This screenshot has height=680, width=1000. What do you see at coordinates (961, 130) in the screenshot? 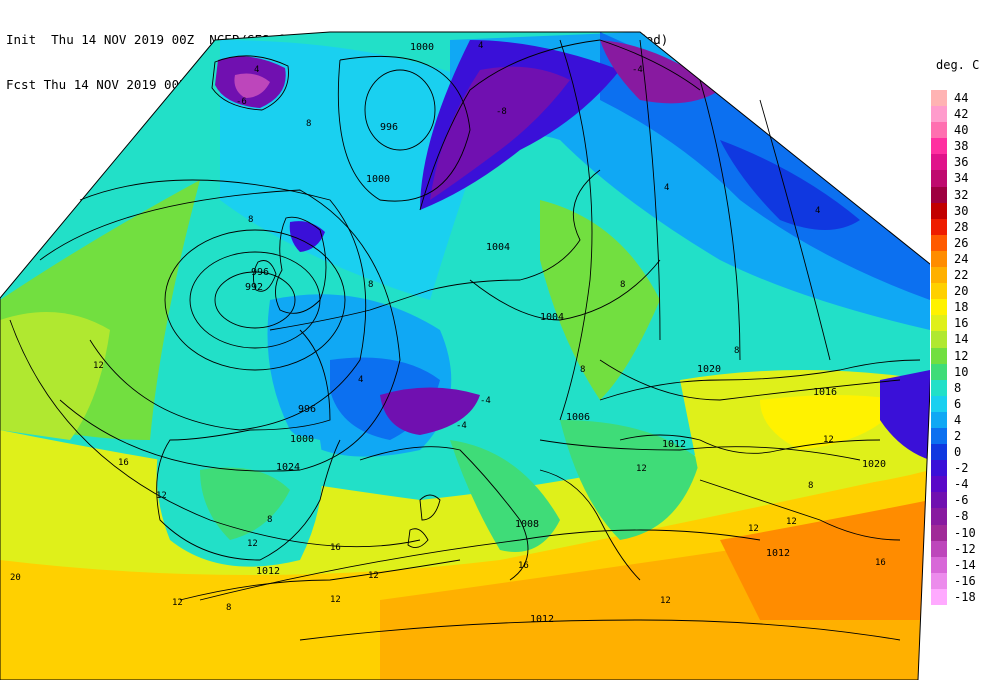
I see `legend-label: 40` at bounding box center [961, 130].